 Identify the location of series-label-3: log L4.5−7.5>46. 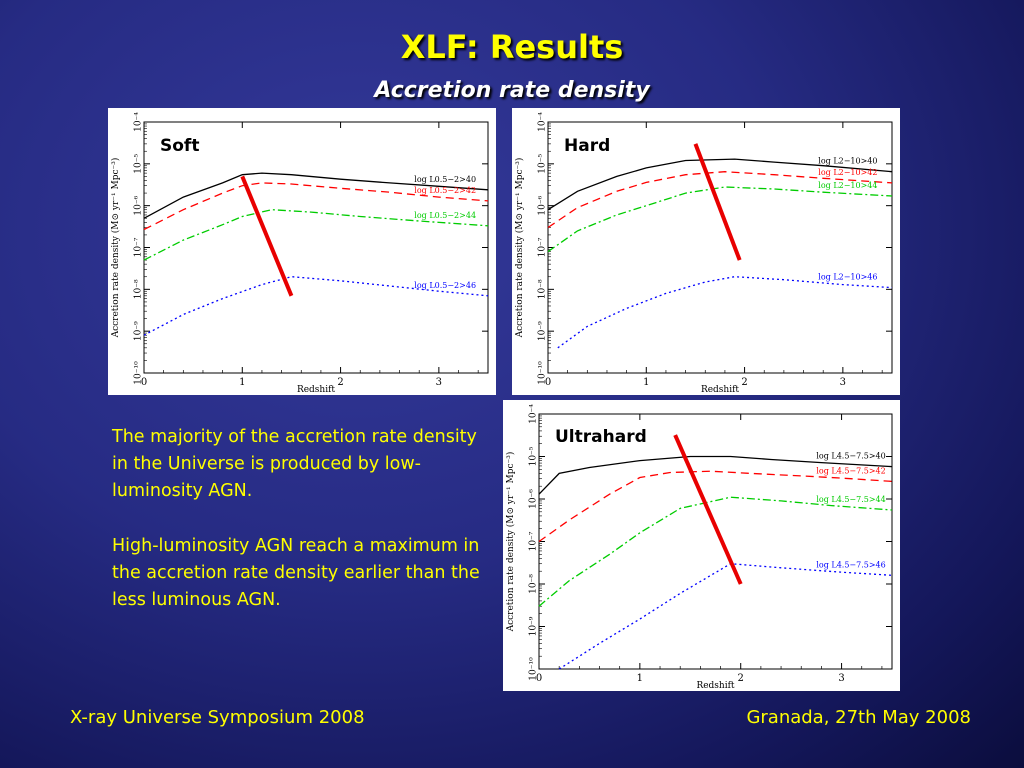
(850, 564).